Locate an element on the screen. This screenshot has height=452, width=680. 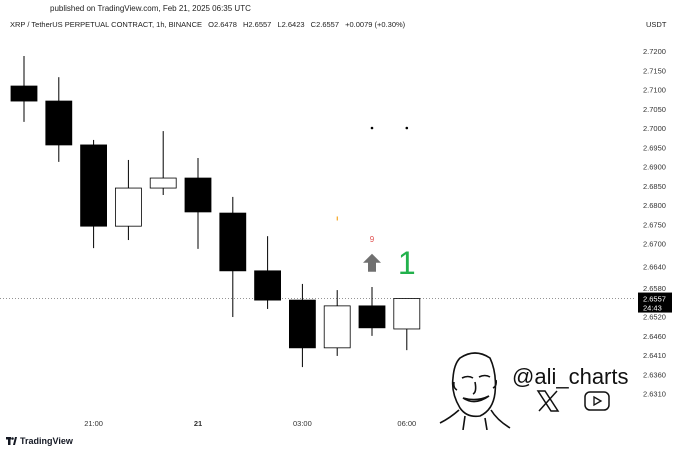
ohlc-low: L2.6423 is located at coordinates (291, 24).